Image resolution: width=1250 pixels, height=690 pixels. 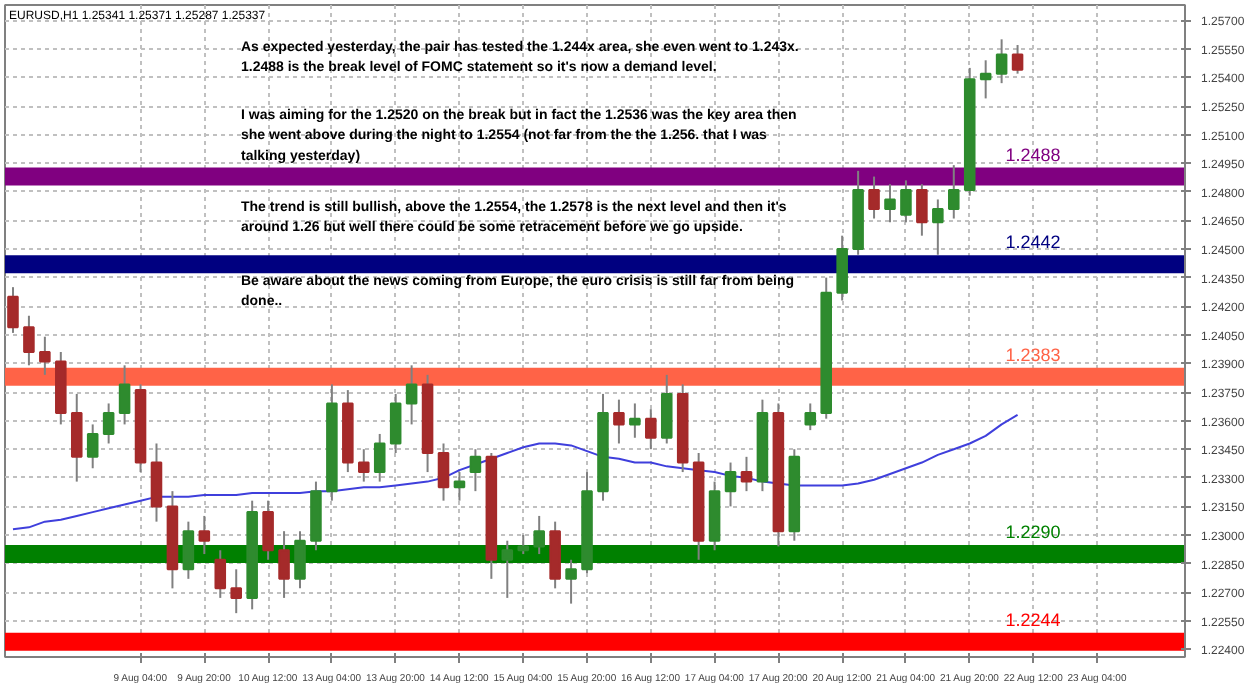 What do you see at coordinates (1033, 532) in the screenshot?
I see `ref-line-label: 1.2290` at bounding box center [1033, 532].